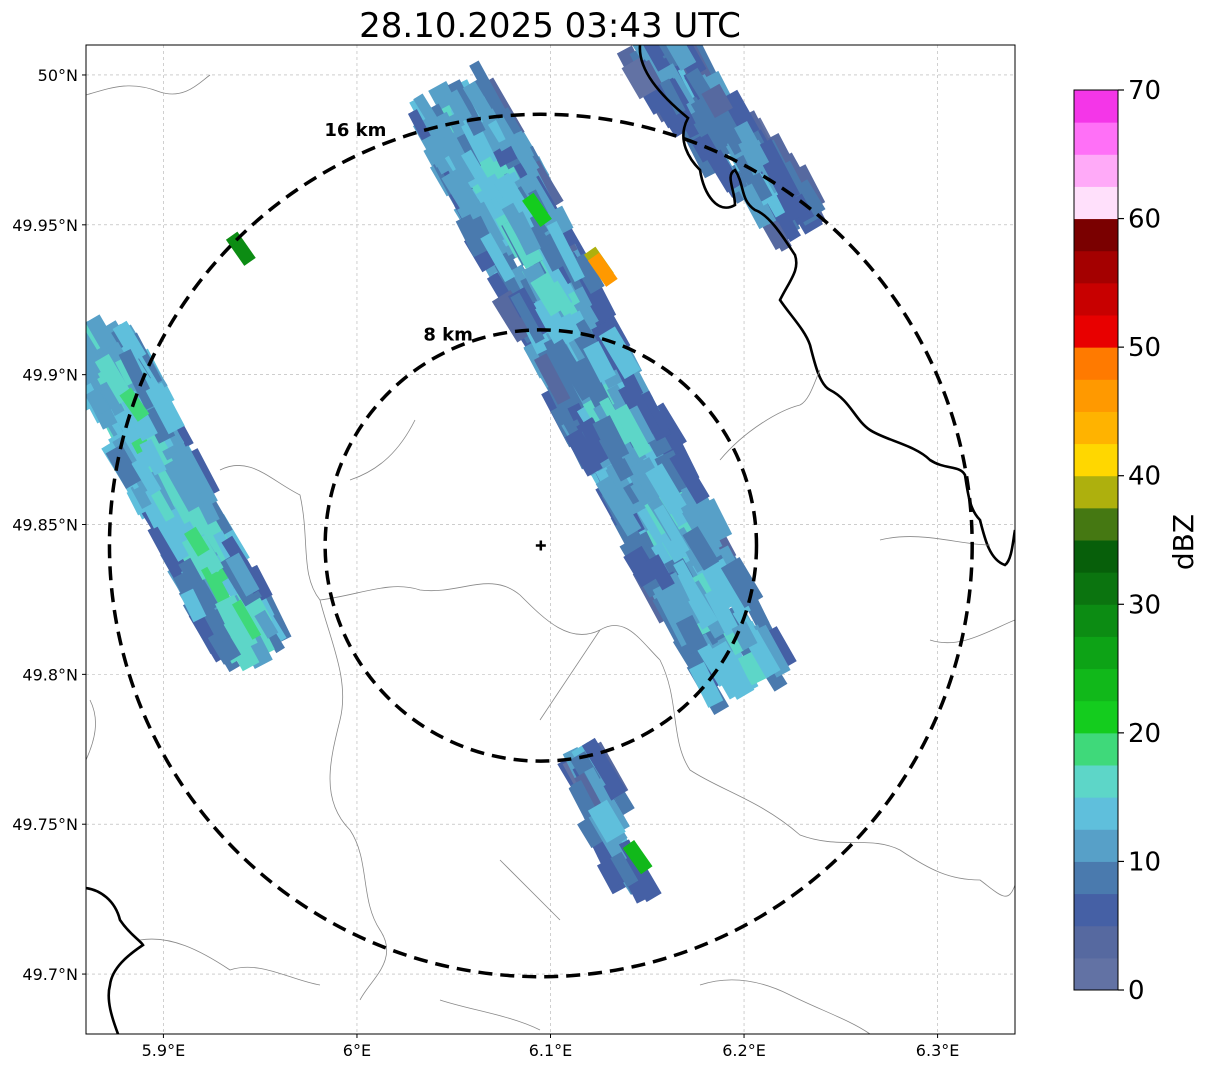 The width and height of the screenshot is (1207, 1069). I want to click on x-tick-label: 6.2°E, so click(744, 1050).